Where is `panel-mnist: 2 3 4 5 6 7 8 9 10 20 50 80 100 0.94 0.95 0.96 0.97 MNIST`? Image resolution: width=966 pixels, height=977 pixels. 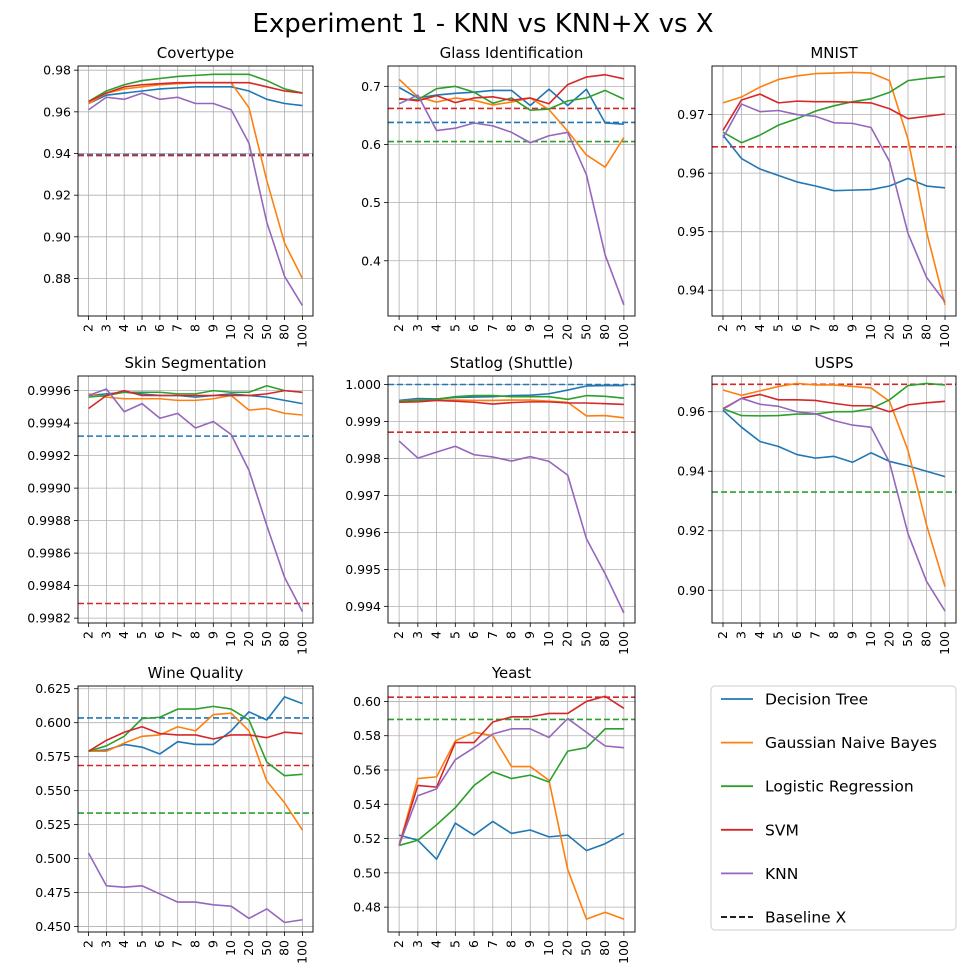 panel-mnist: 2 3 4 5 6 7 8 9 10 20 50 80 100 0.94 0.95 0.96 0.97 MNIST is located at coordinates (817, 196).